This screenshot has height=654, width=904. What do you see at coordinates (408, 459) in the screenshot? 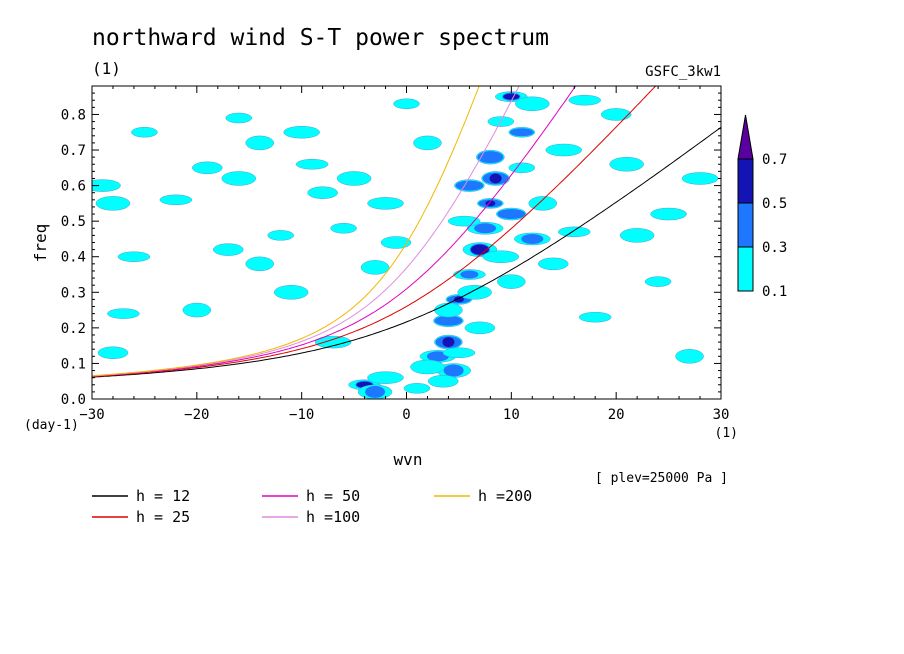
I see `x-axis-label: wvn` at bounding box center [408, 459].